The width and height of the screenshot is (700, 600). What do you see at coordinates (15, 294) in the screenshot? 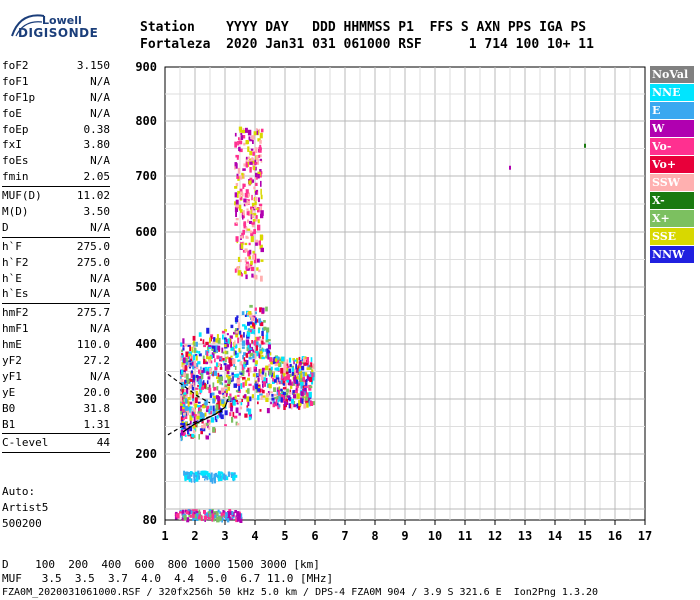
I see `param-name: h`Es` at bounding box center [15, 294].